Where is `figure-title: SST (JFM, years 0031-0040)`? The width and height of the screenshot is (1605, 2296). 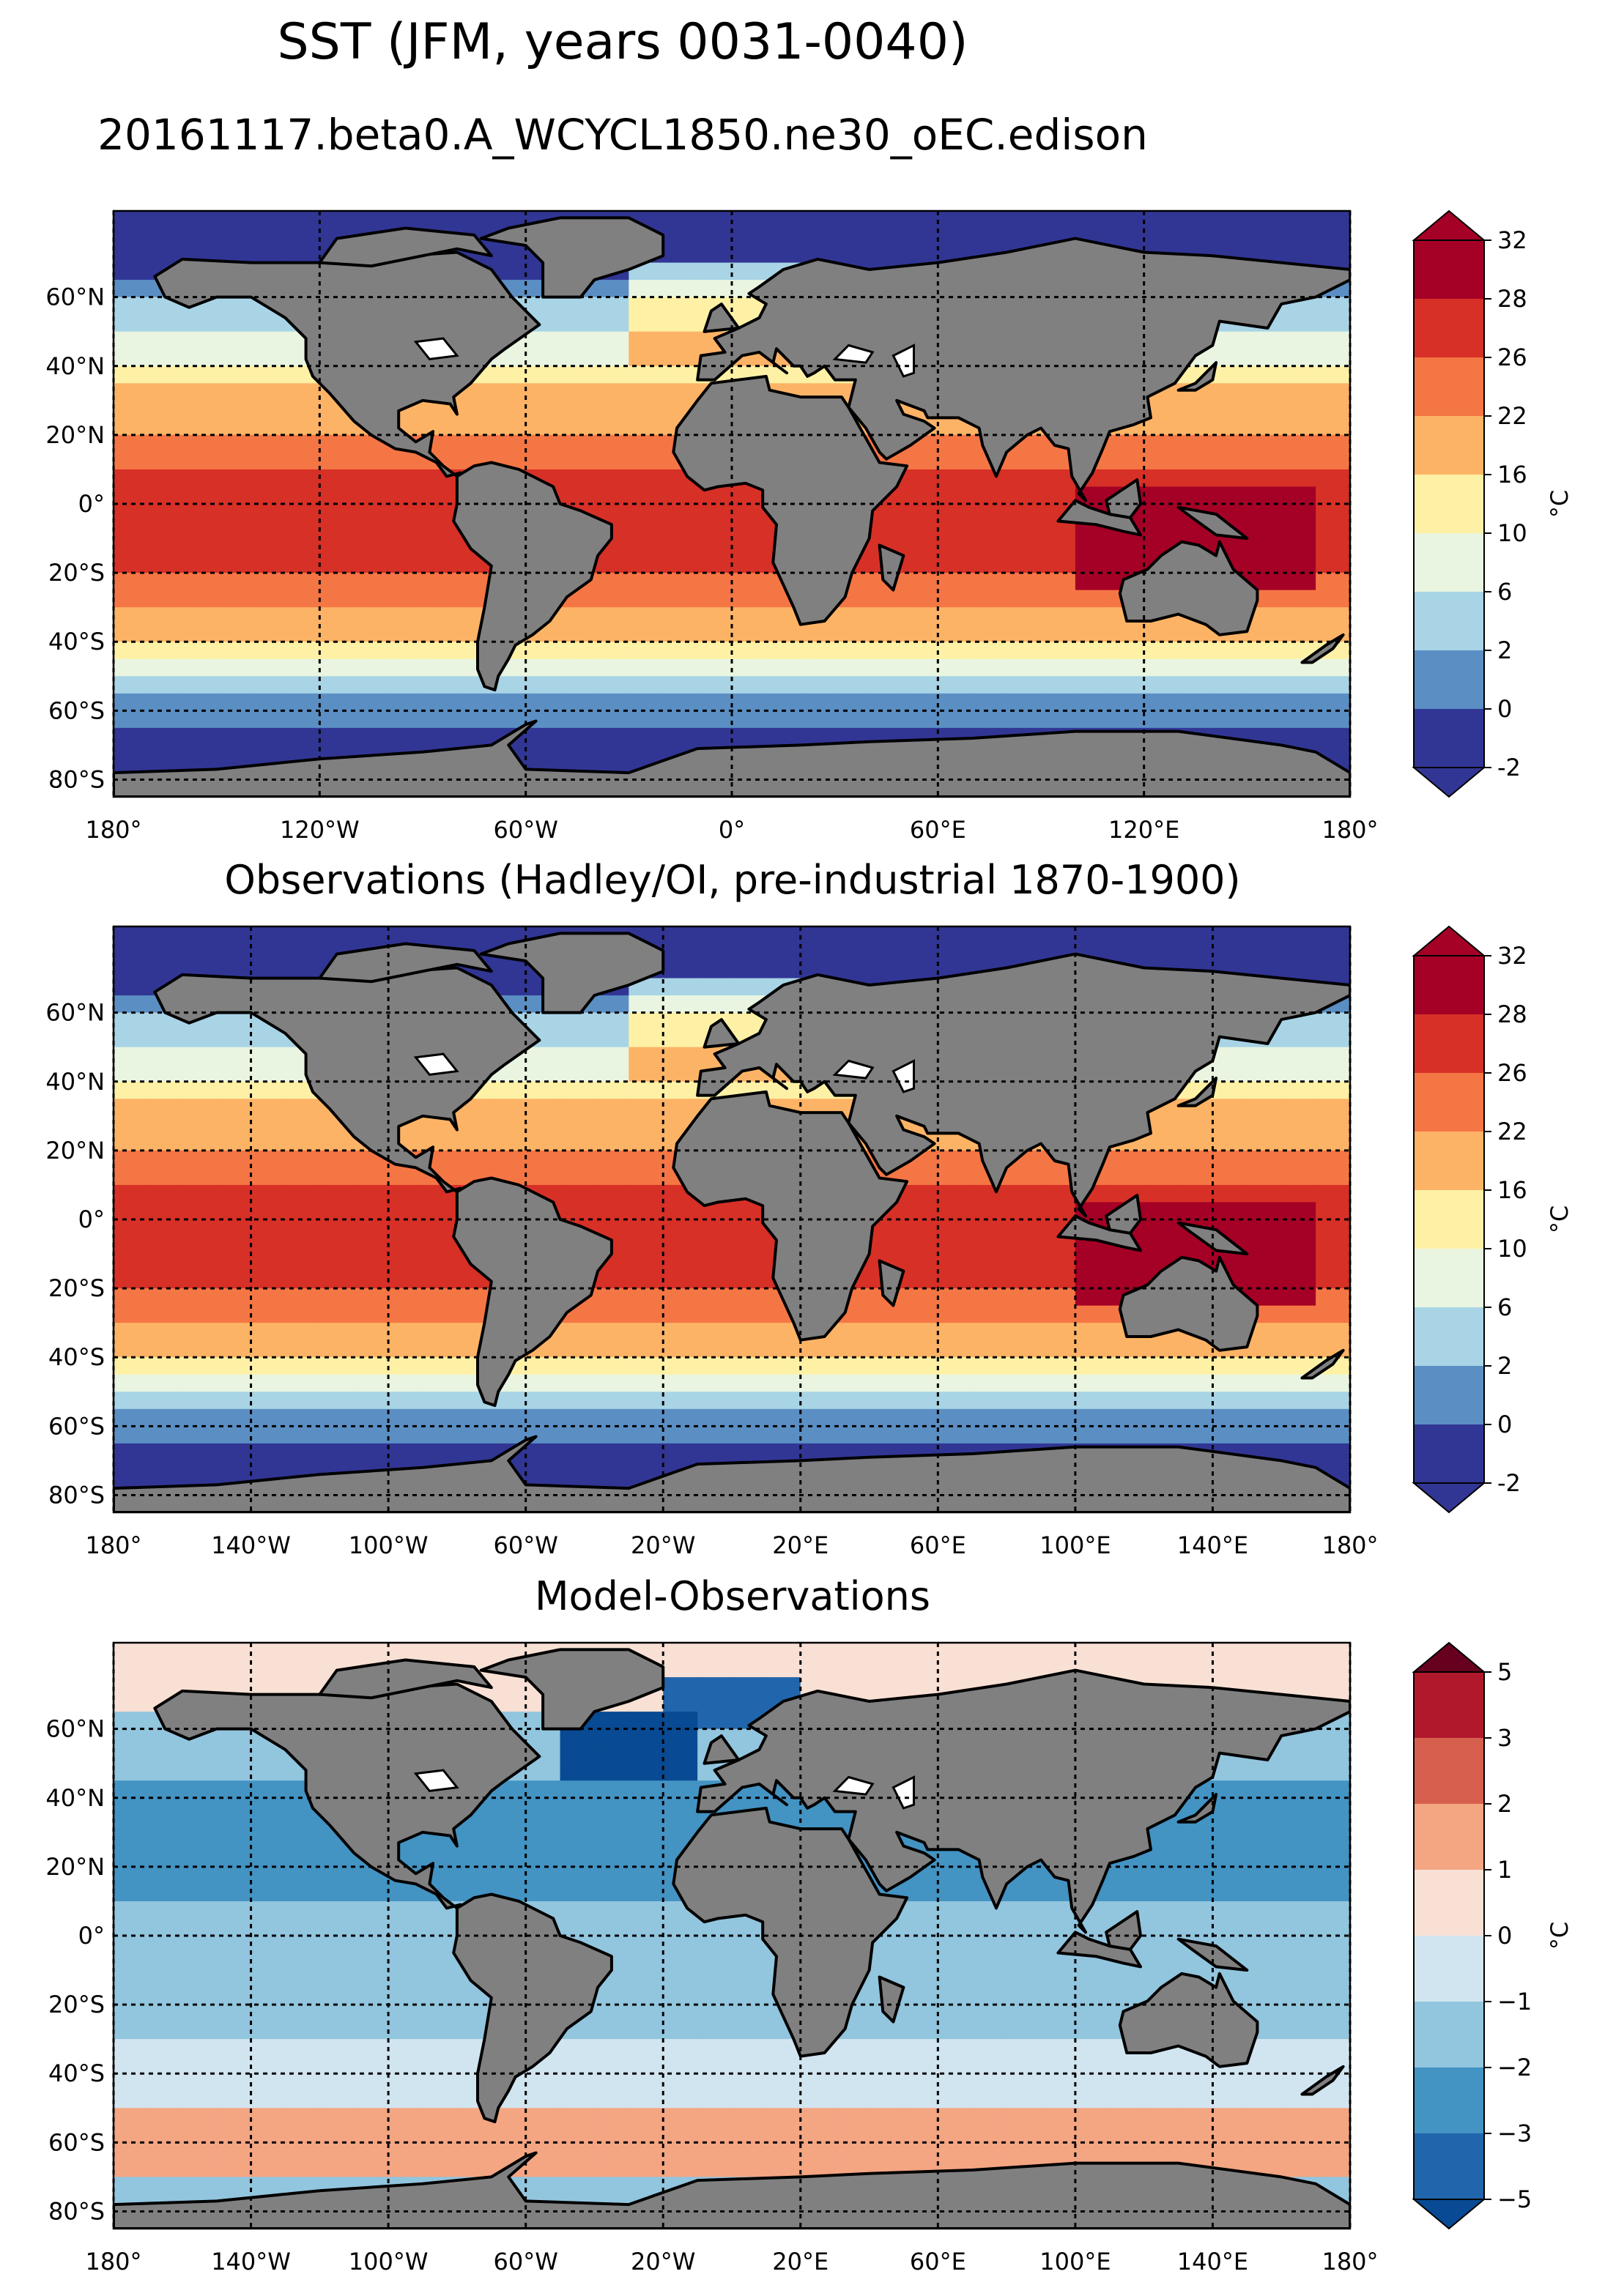 figure-title: SST (JFM, years 0031-0040) is located at coordinates (622, 42).